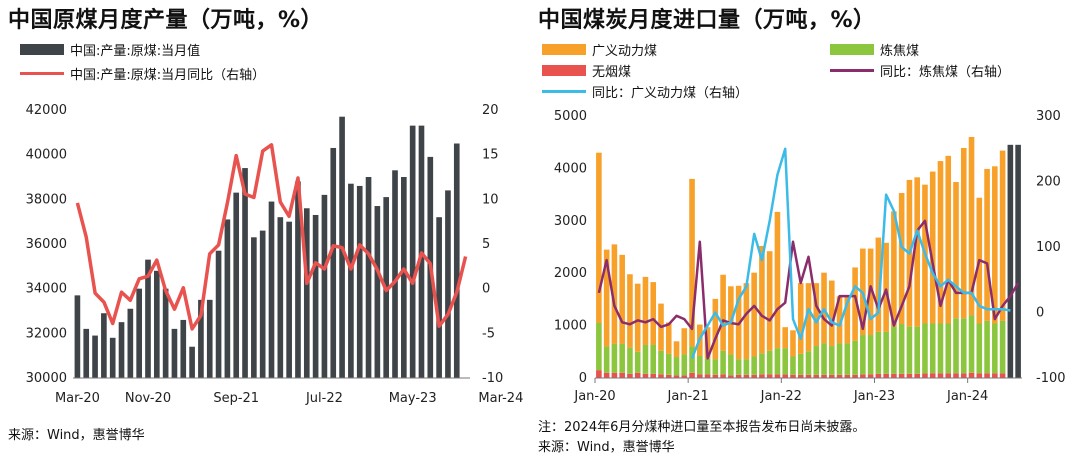 This screenshot has height=458, width=1080. I want to click on x-tick-label: Jan-21, so click(688, 396).